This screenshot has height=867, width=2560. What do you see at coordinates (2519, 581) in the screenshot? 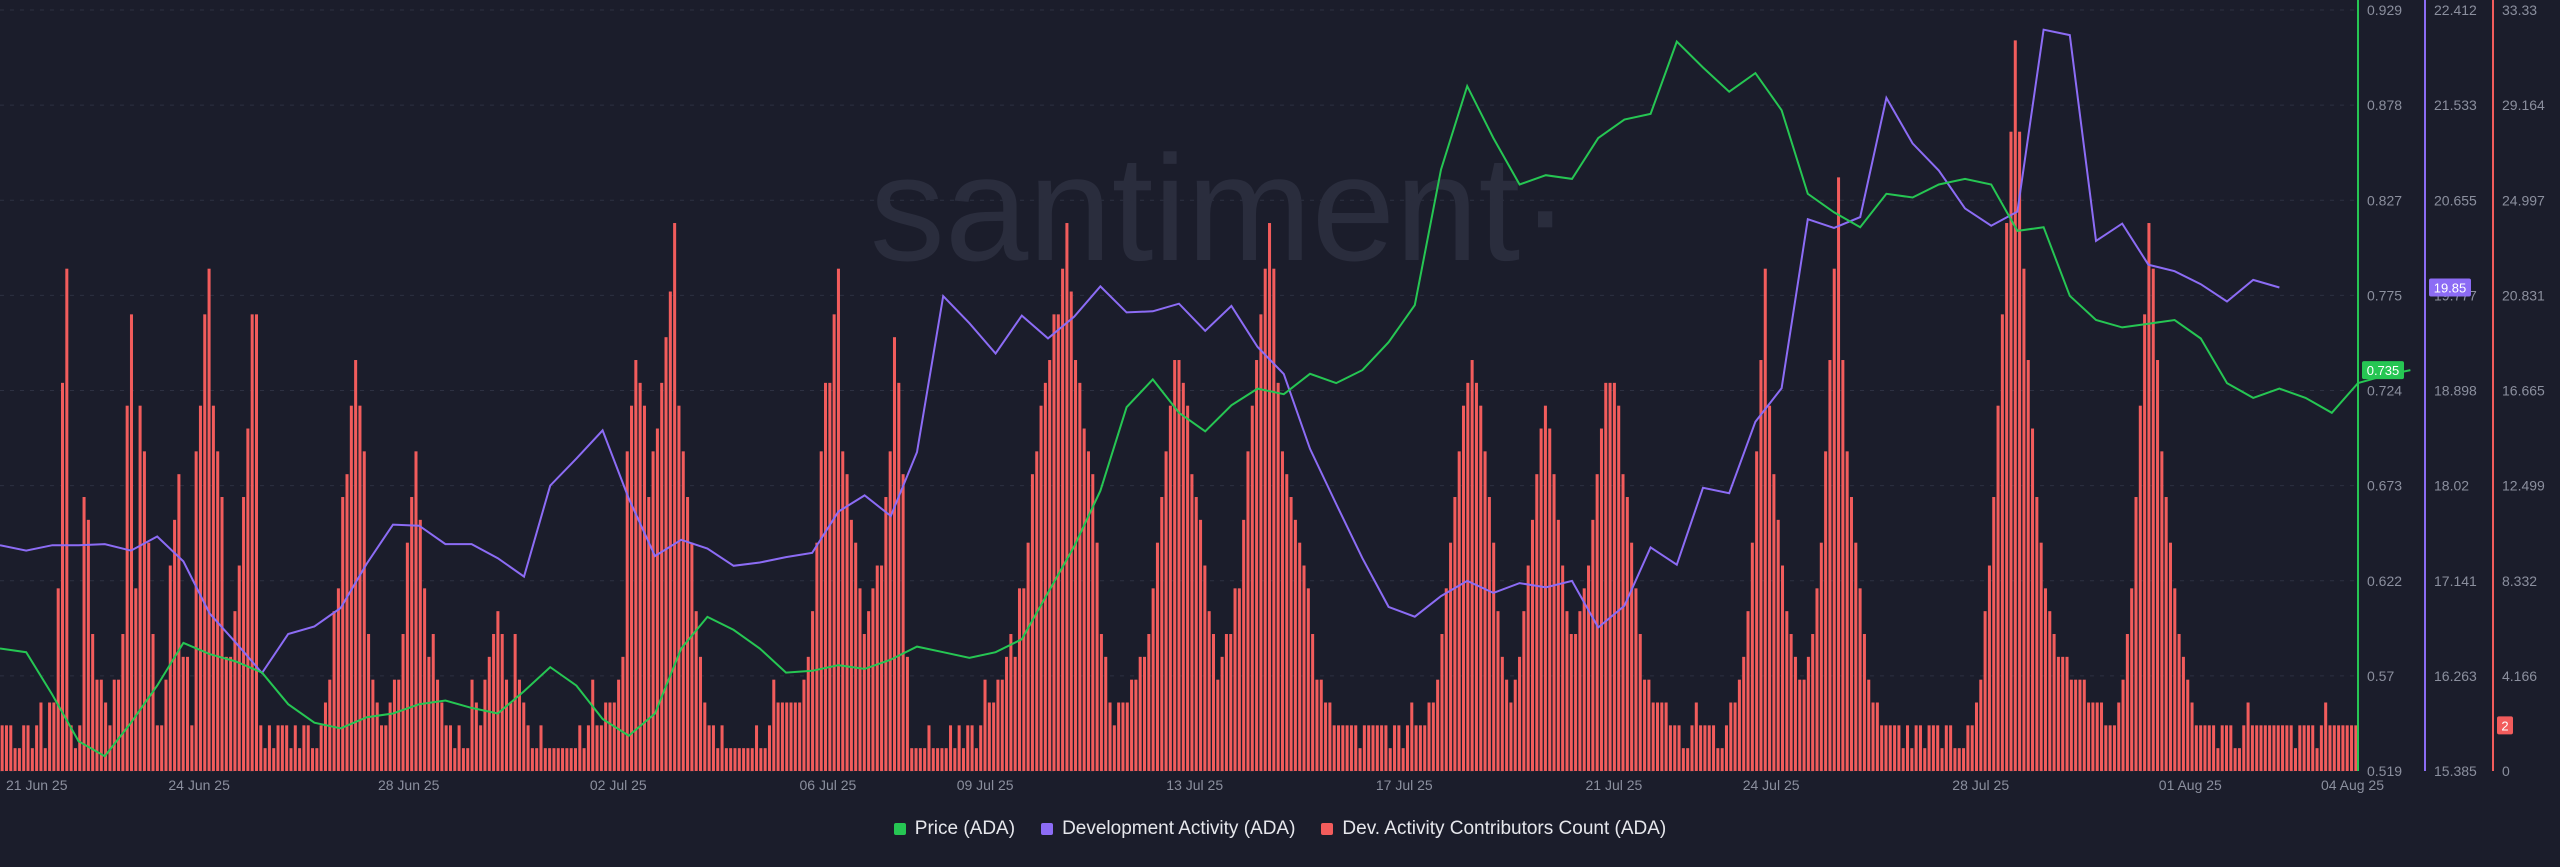
I see `contributors-tick-label: 8.332` at bounding box center [2519, 581].